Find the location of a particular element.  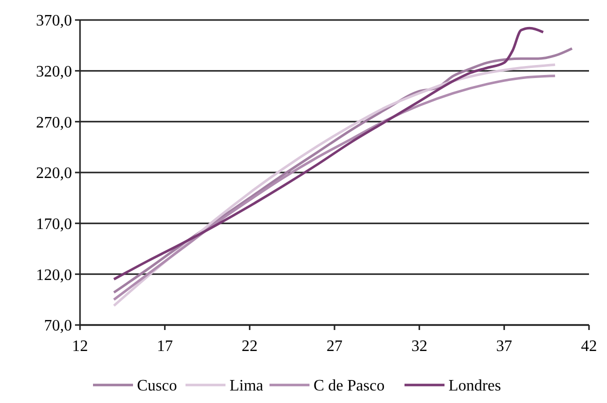

x-tick-label: 27 is located at coordinates (334, 346).